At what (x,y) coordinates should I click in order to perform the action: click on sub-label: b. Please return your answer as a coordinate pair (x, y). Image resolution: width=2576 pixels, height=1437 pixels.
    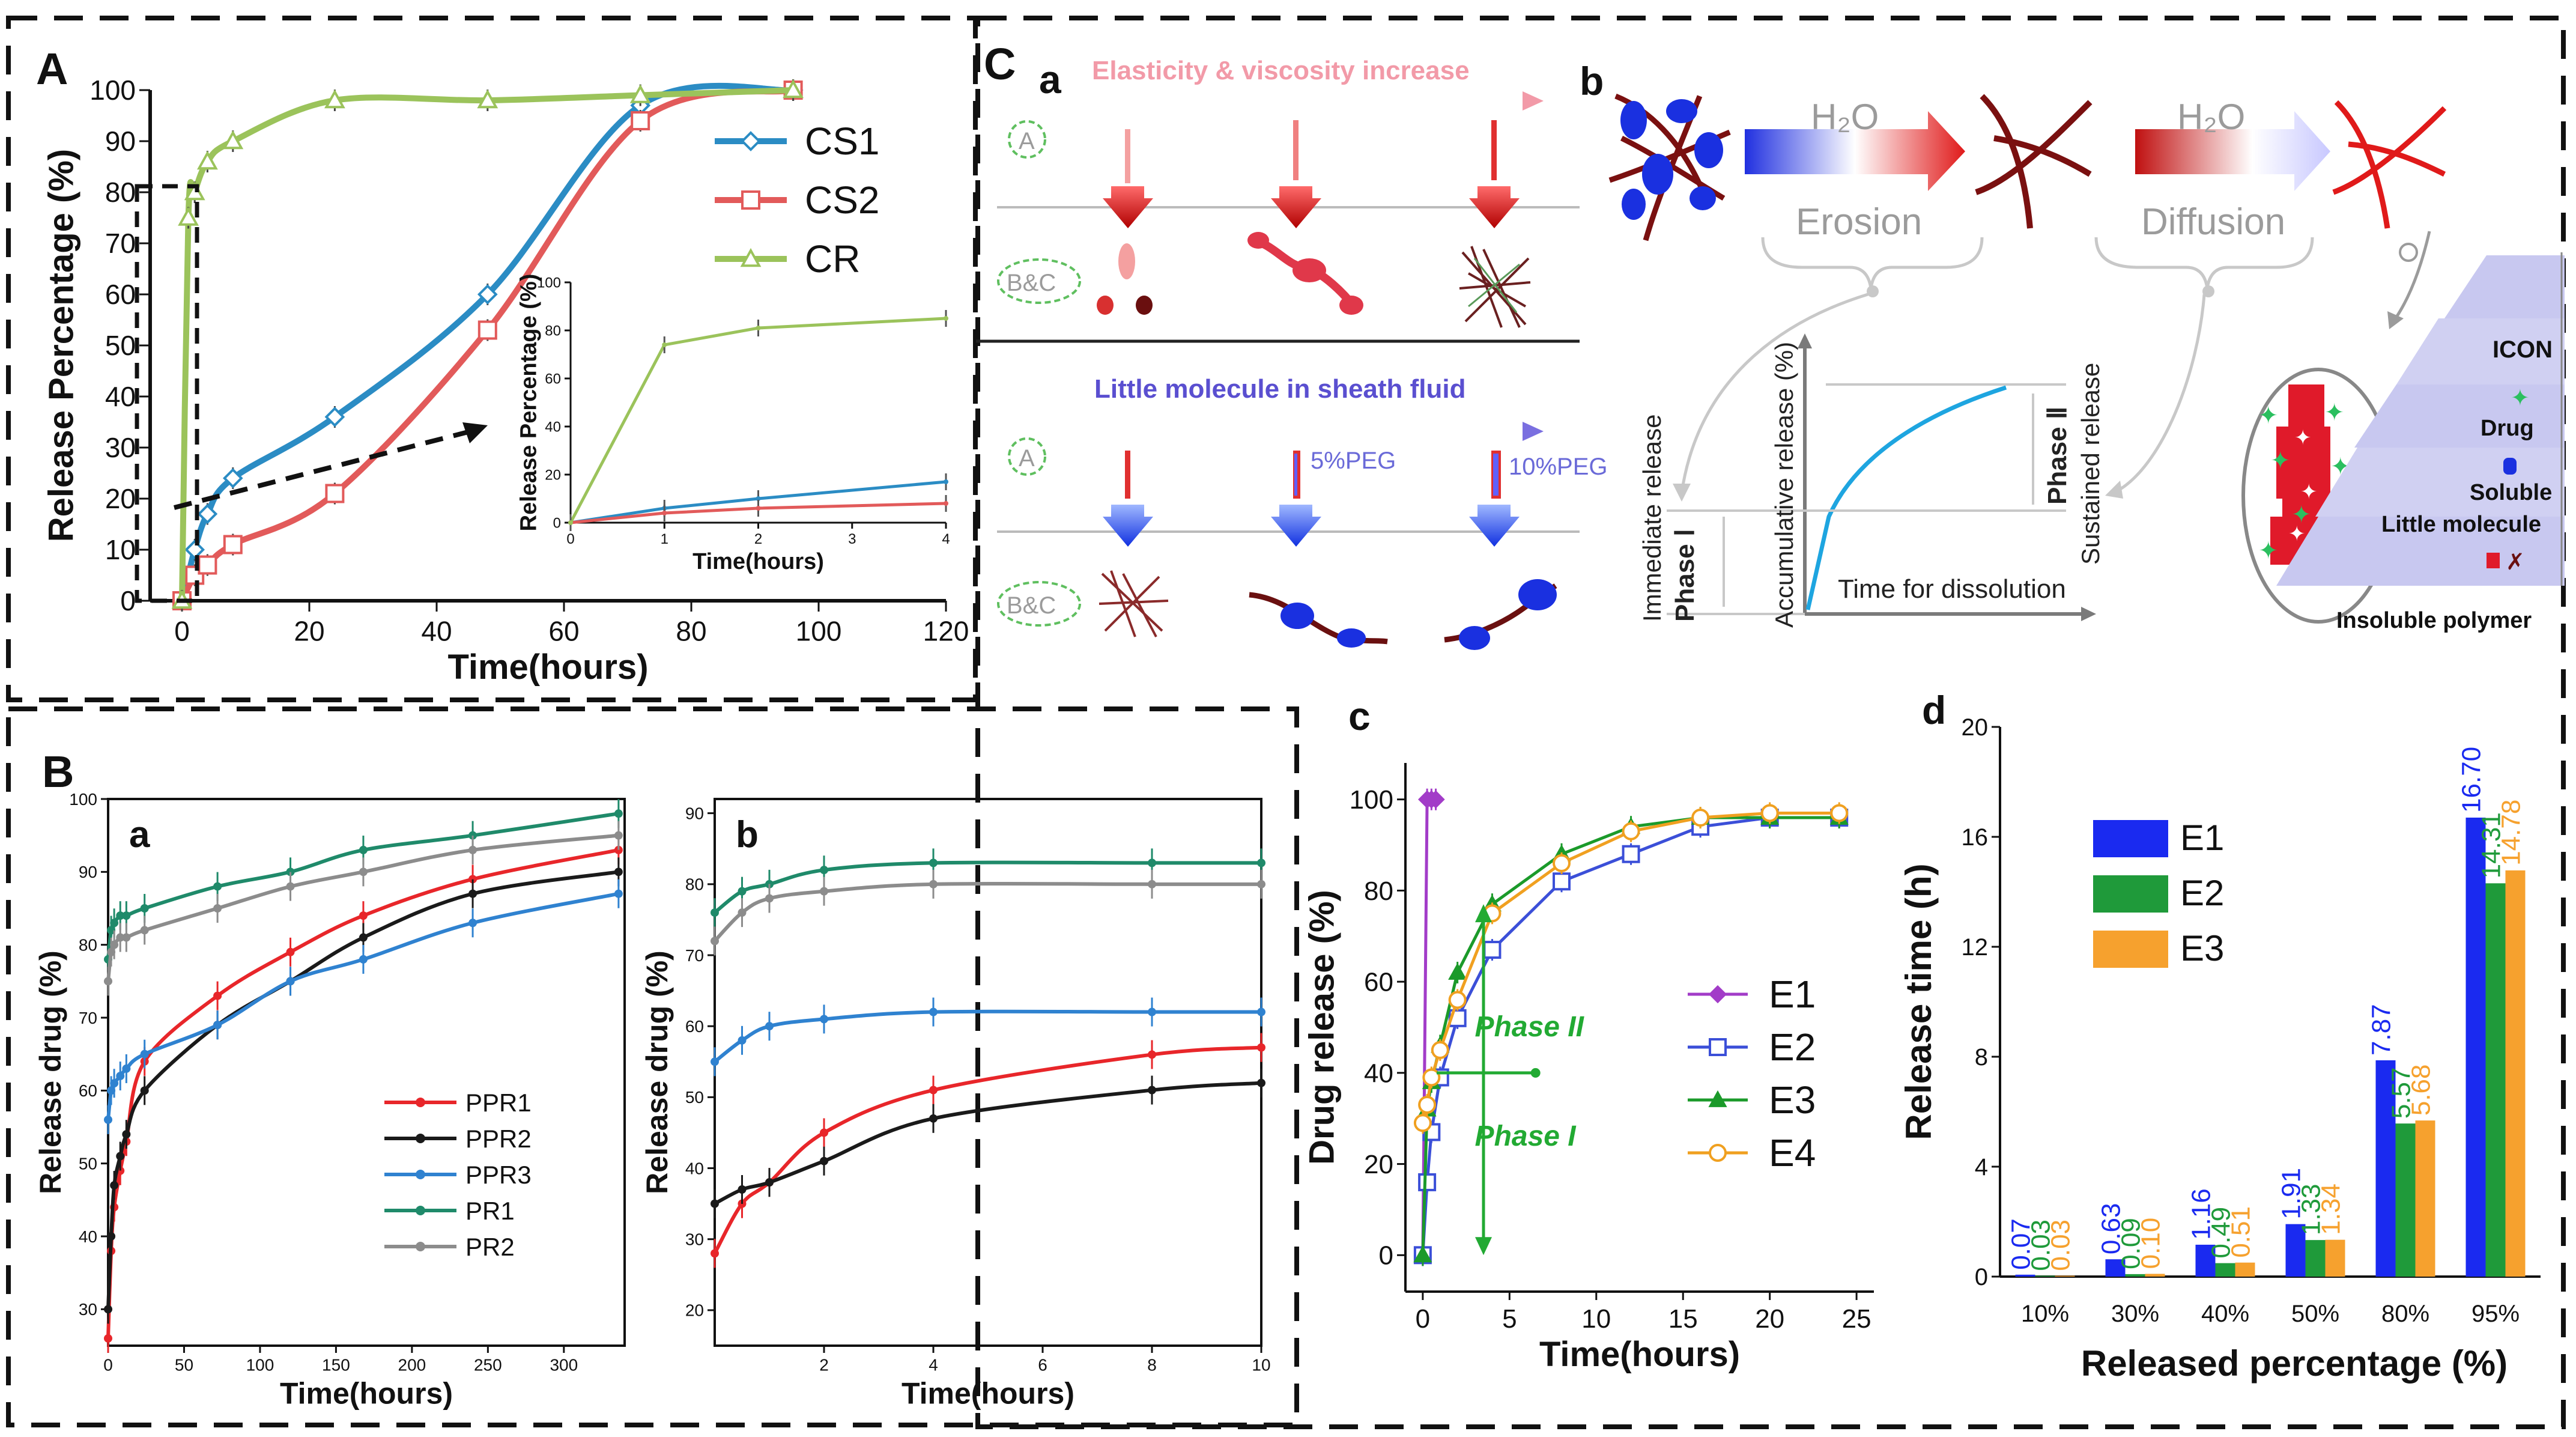
    Looking at the image, I should click on (747, 834).